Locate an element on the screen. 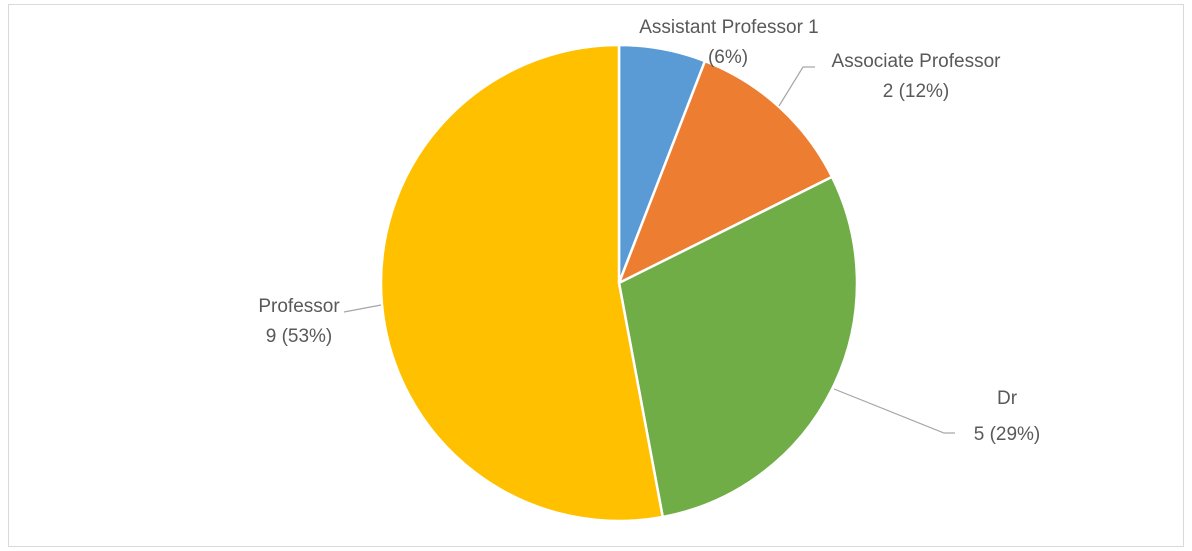 The height and width of the screenshot is (551, 1192). label-dr-line2: 5 (29%) is located at coordinates (1007, 434).